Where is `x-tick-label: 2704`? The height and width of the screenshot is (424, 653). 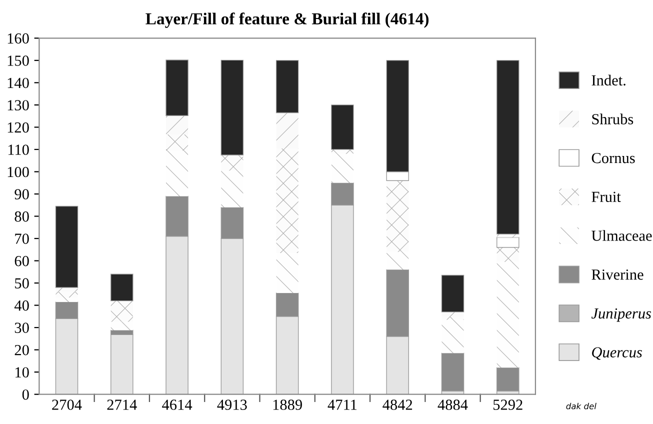
x-tick-label: 2704 is located at coordinates (67, 405).